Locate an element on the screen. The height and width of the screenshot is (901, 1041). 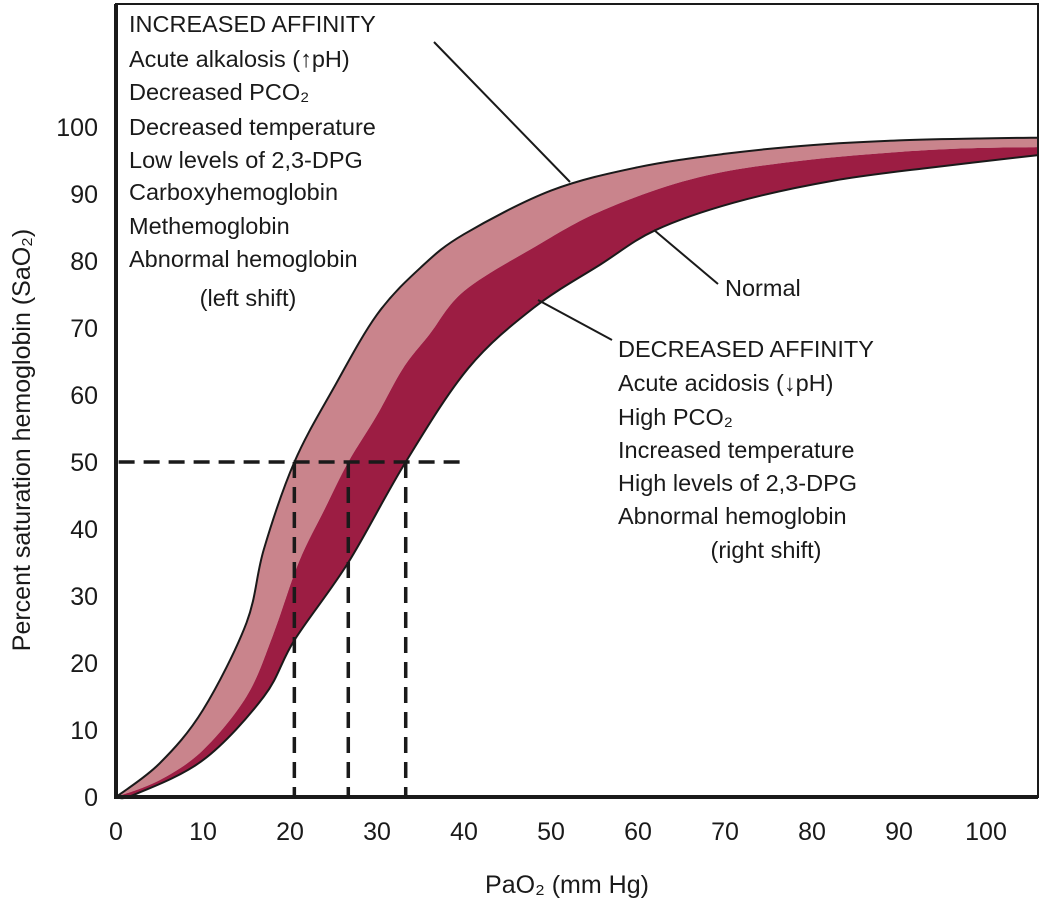
decreased-item: High levels of 2,3-DPG is located at coordinates (737, 483).